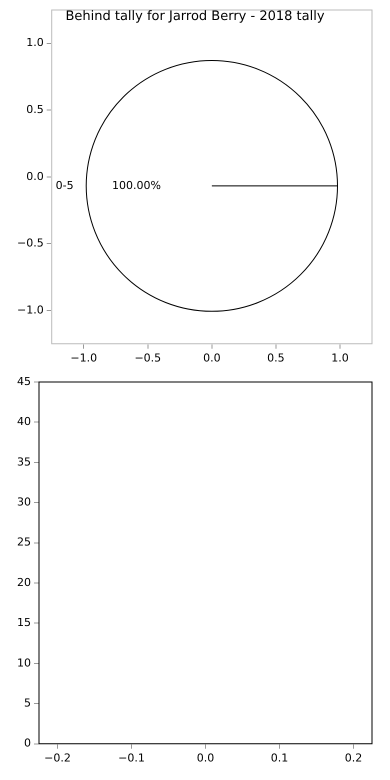 This screenshot has width=390, height=780. Describe the element at coordinates (57, 757) in the screenshot. I see `x-tick-label: −0.2` at that location.